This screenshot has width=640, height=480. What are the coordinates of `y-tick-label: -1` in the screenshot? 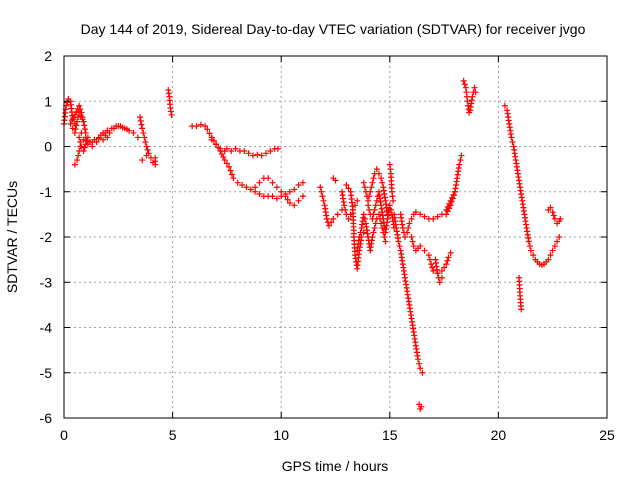 It's located at (46, 192).